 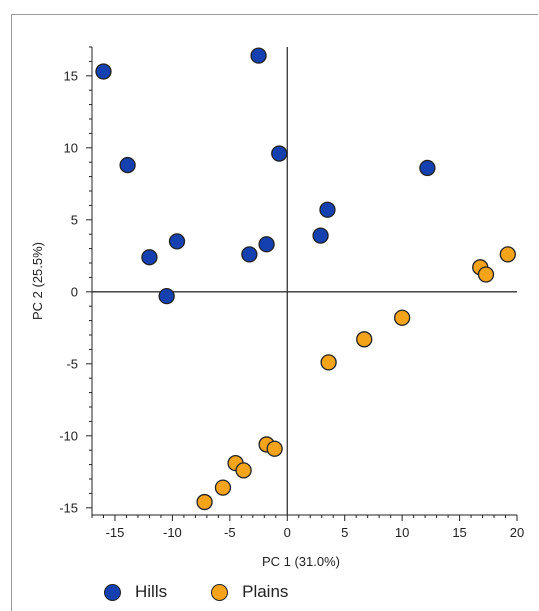 I want to click on legend: Hills Plains, so click(x=218, y=592).